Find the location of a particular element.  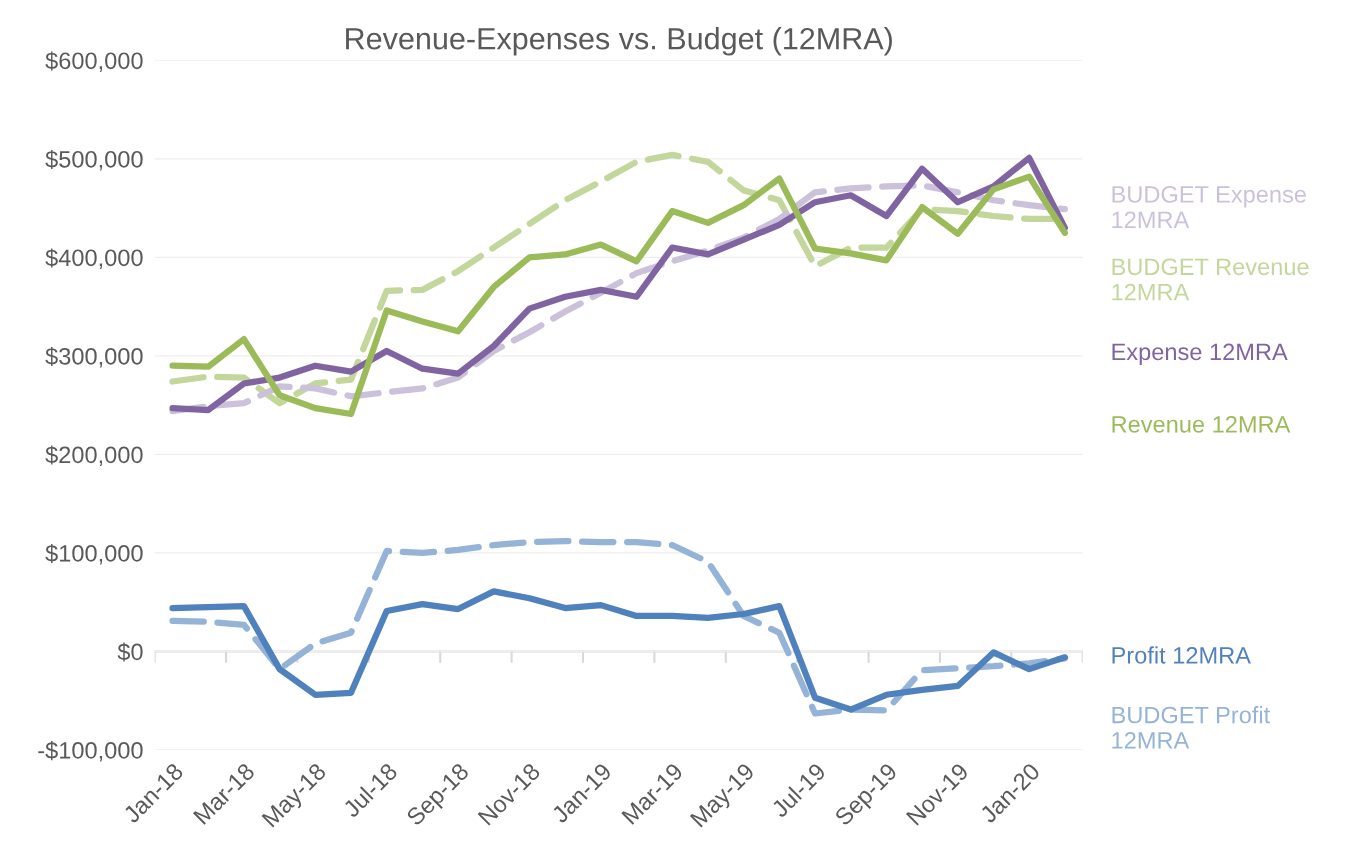

y-tick-label: $600,000 is located at coordinates (94, 61).